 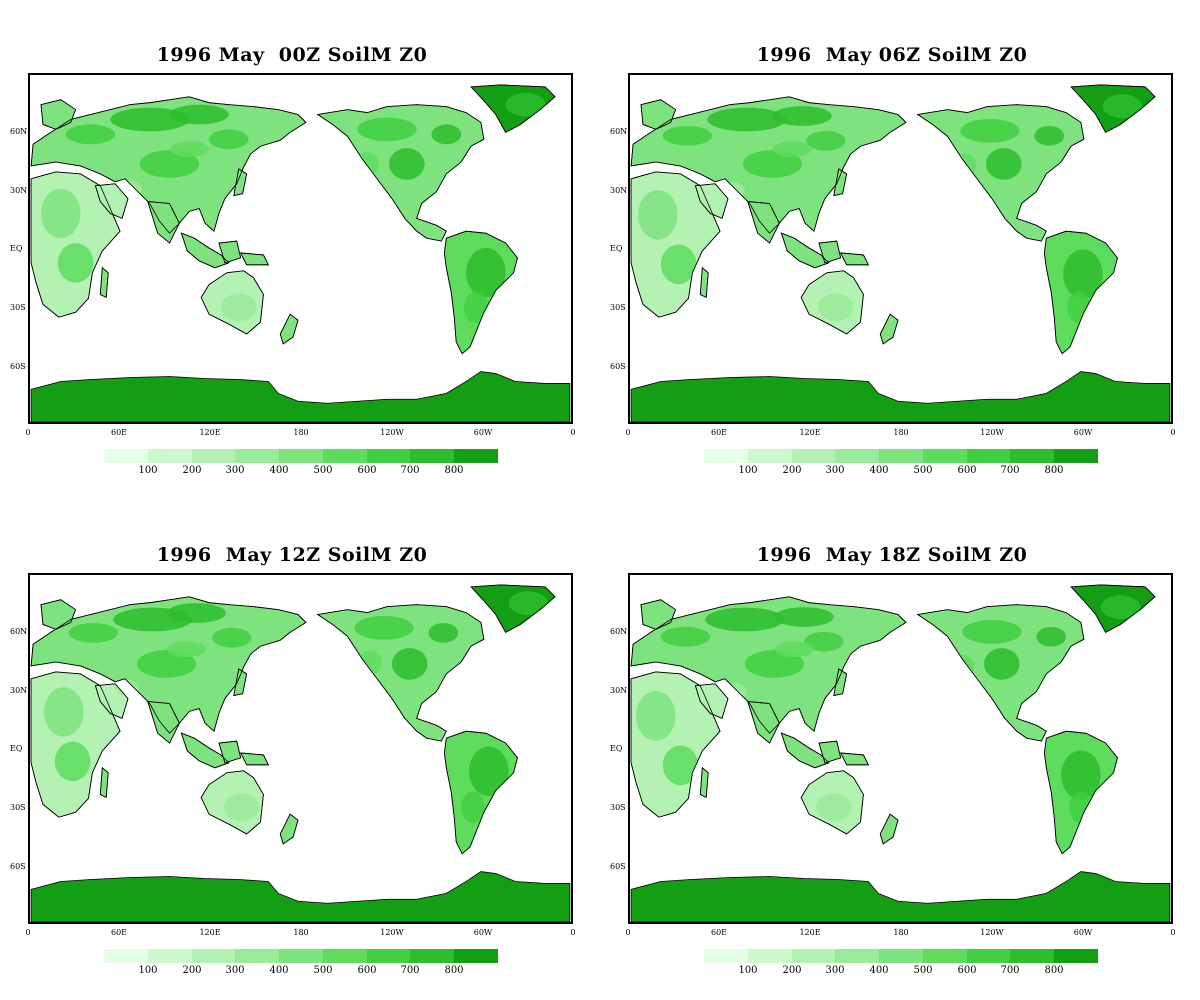 I want to click on panel-title: 1996 May 12Z SoilM Z0, so click(x=292, y=555).